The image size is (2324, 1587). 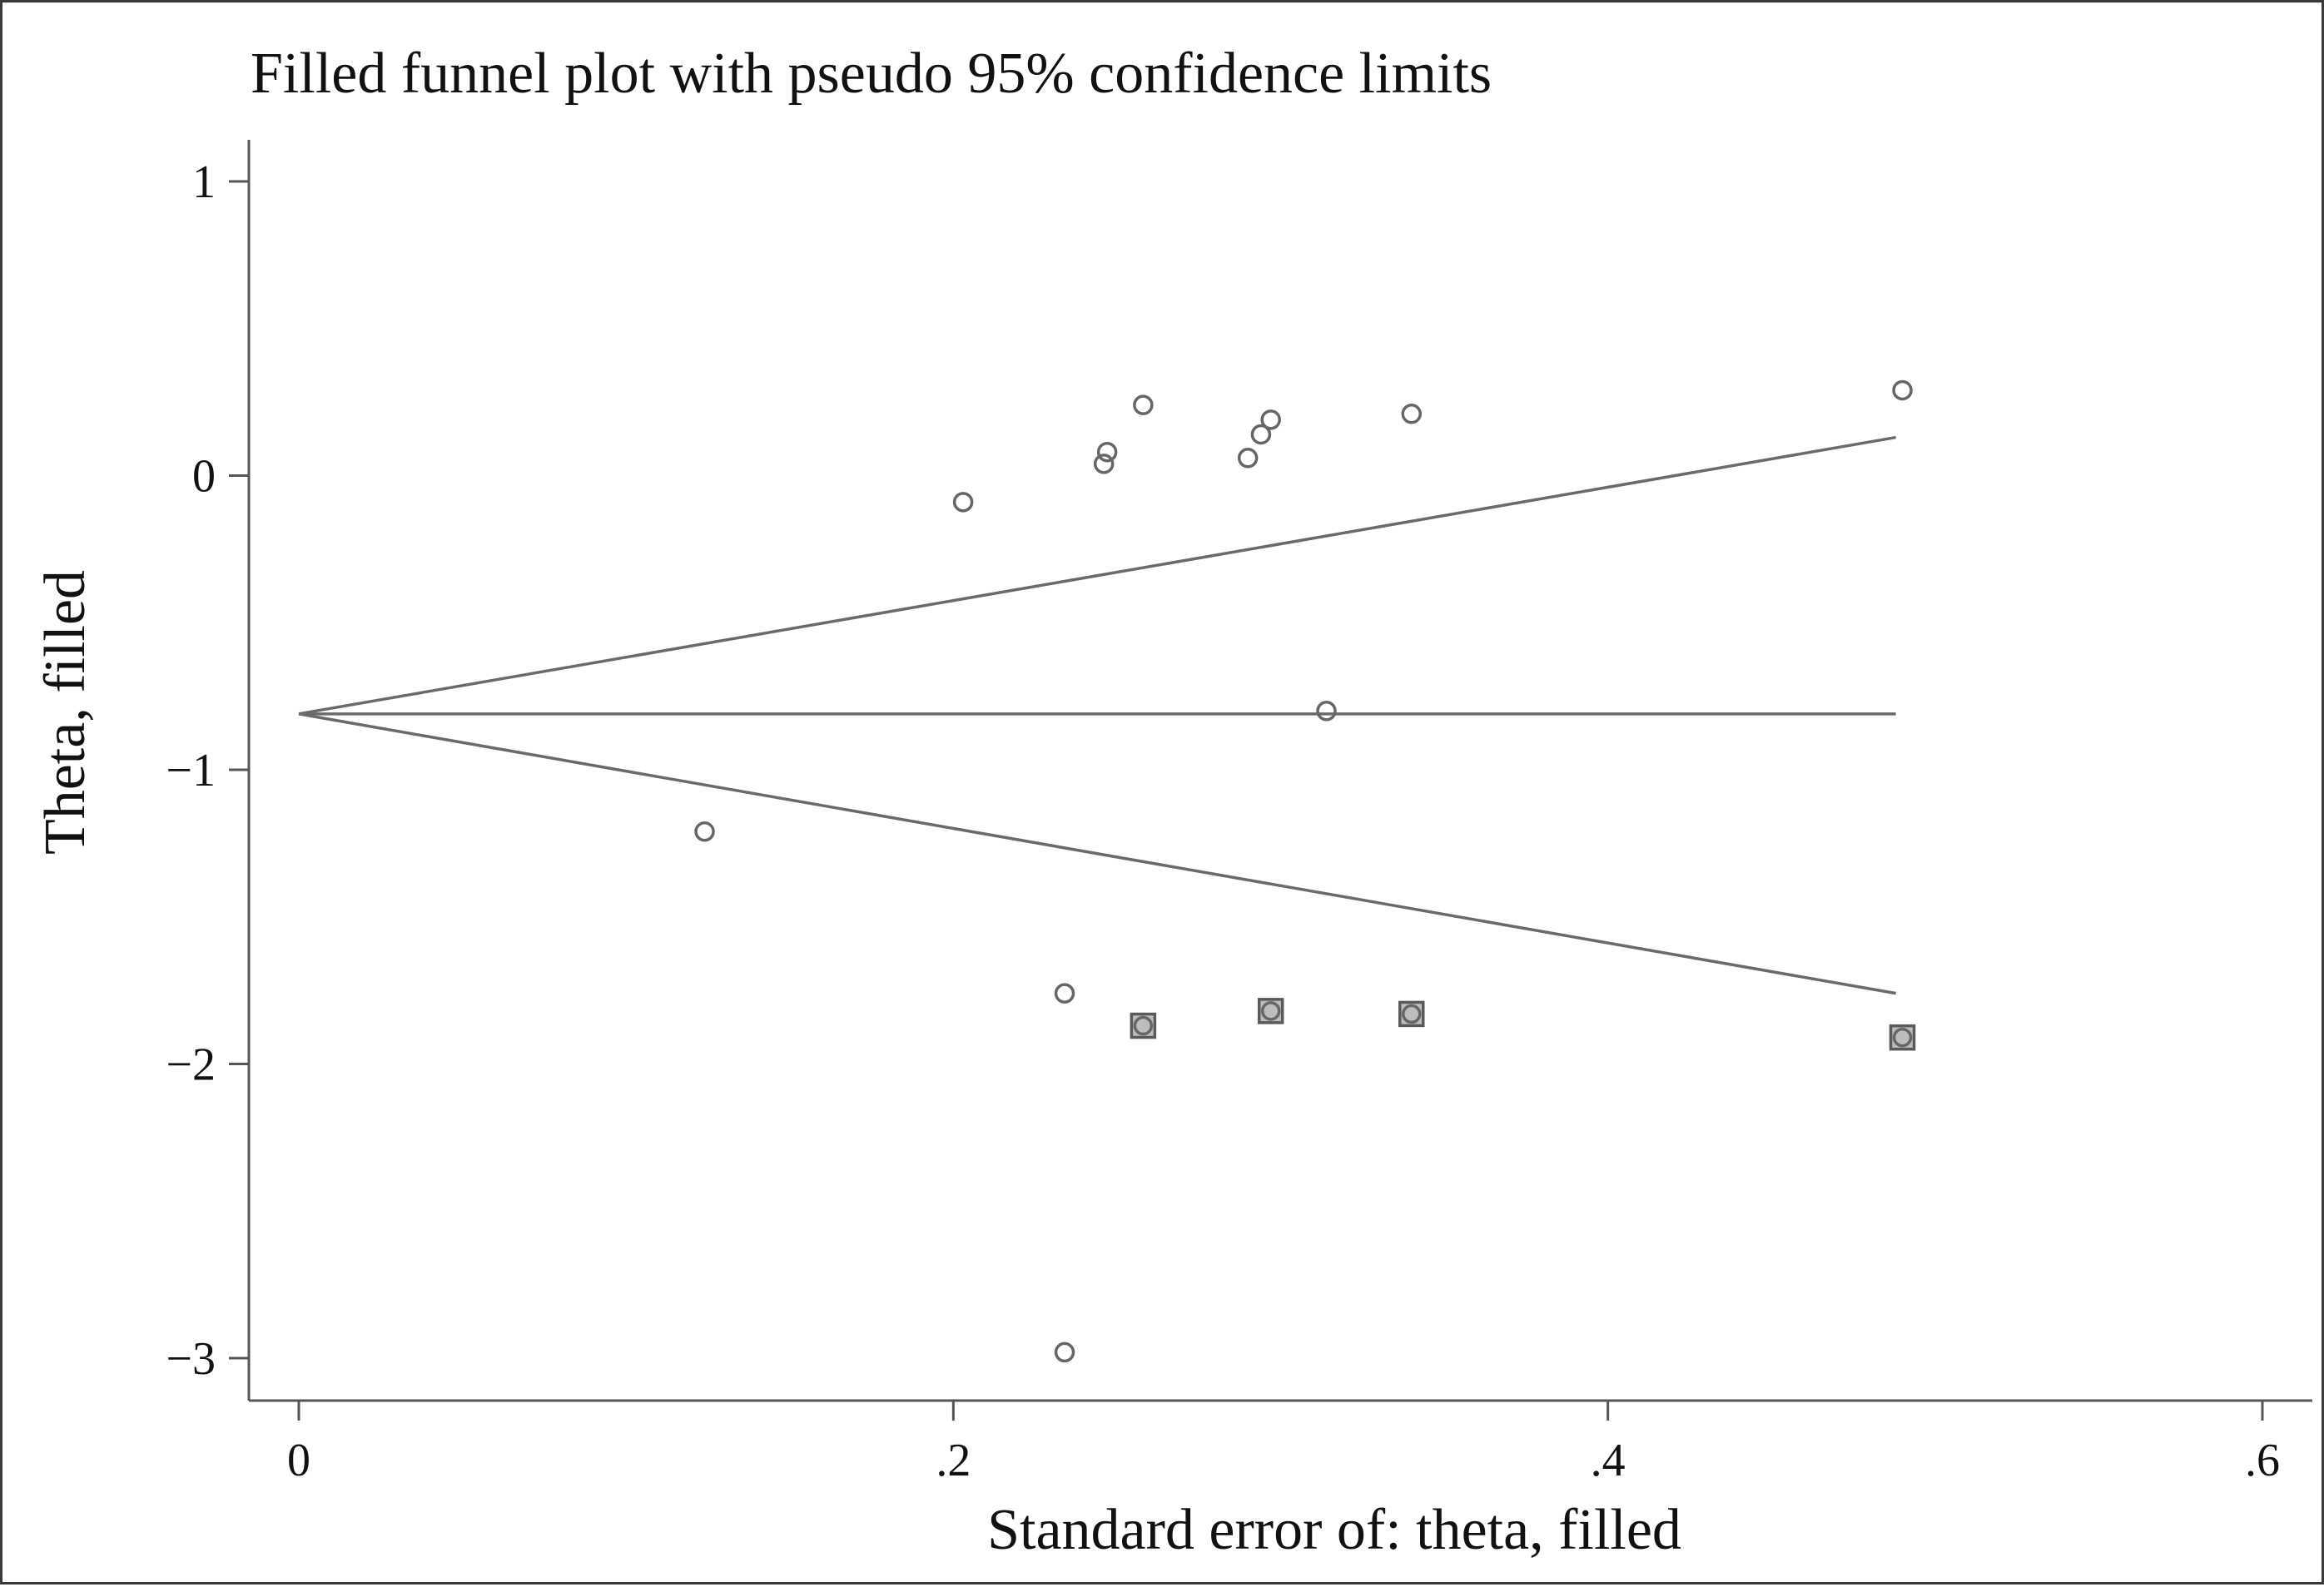 I want to click on x-tick-label: .4, so click(x=1608, y=1461).